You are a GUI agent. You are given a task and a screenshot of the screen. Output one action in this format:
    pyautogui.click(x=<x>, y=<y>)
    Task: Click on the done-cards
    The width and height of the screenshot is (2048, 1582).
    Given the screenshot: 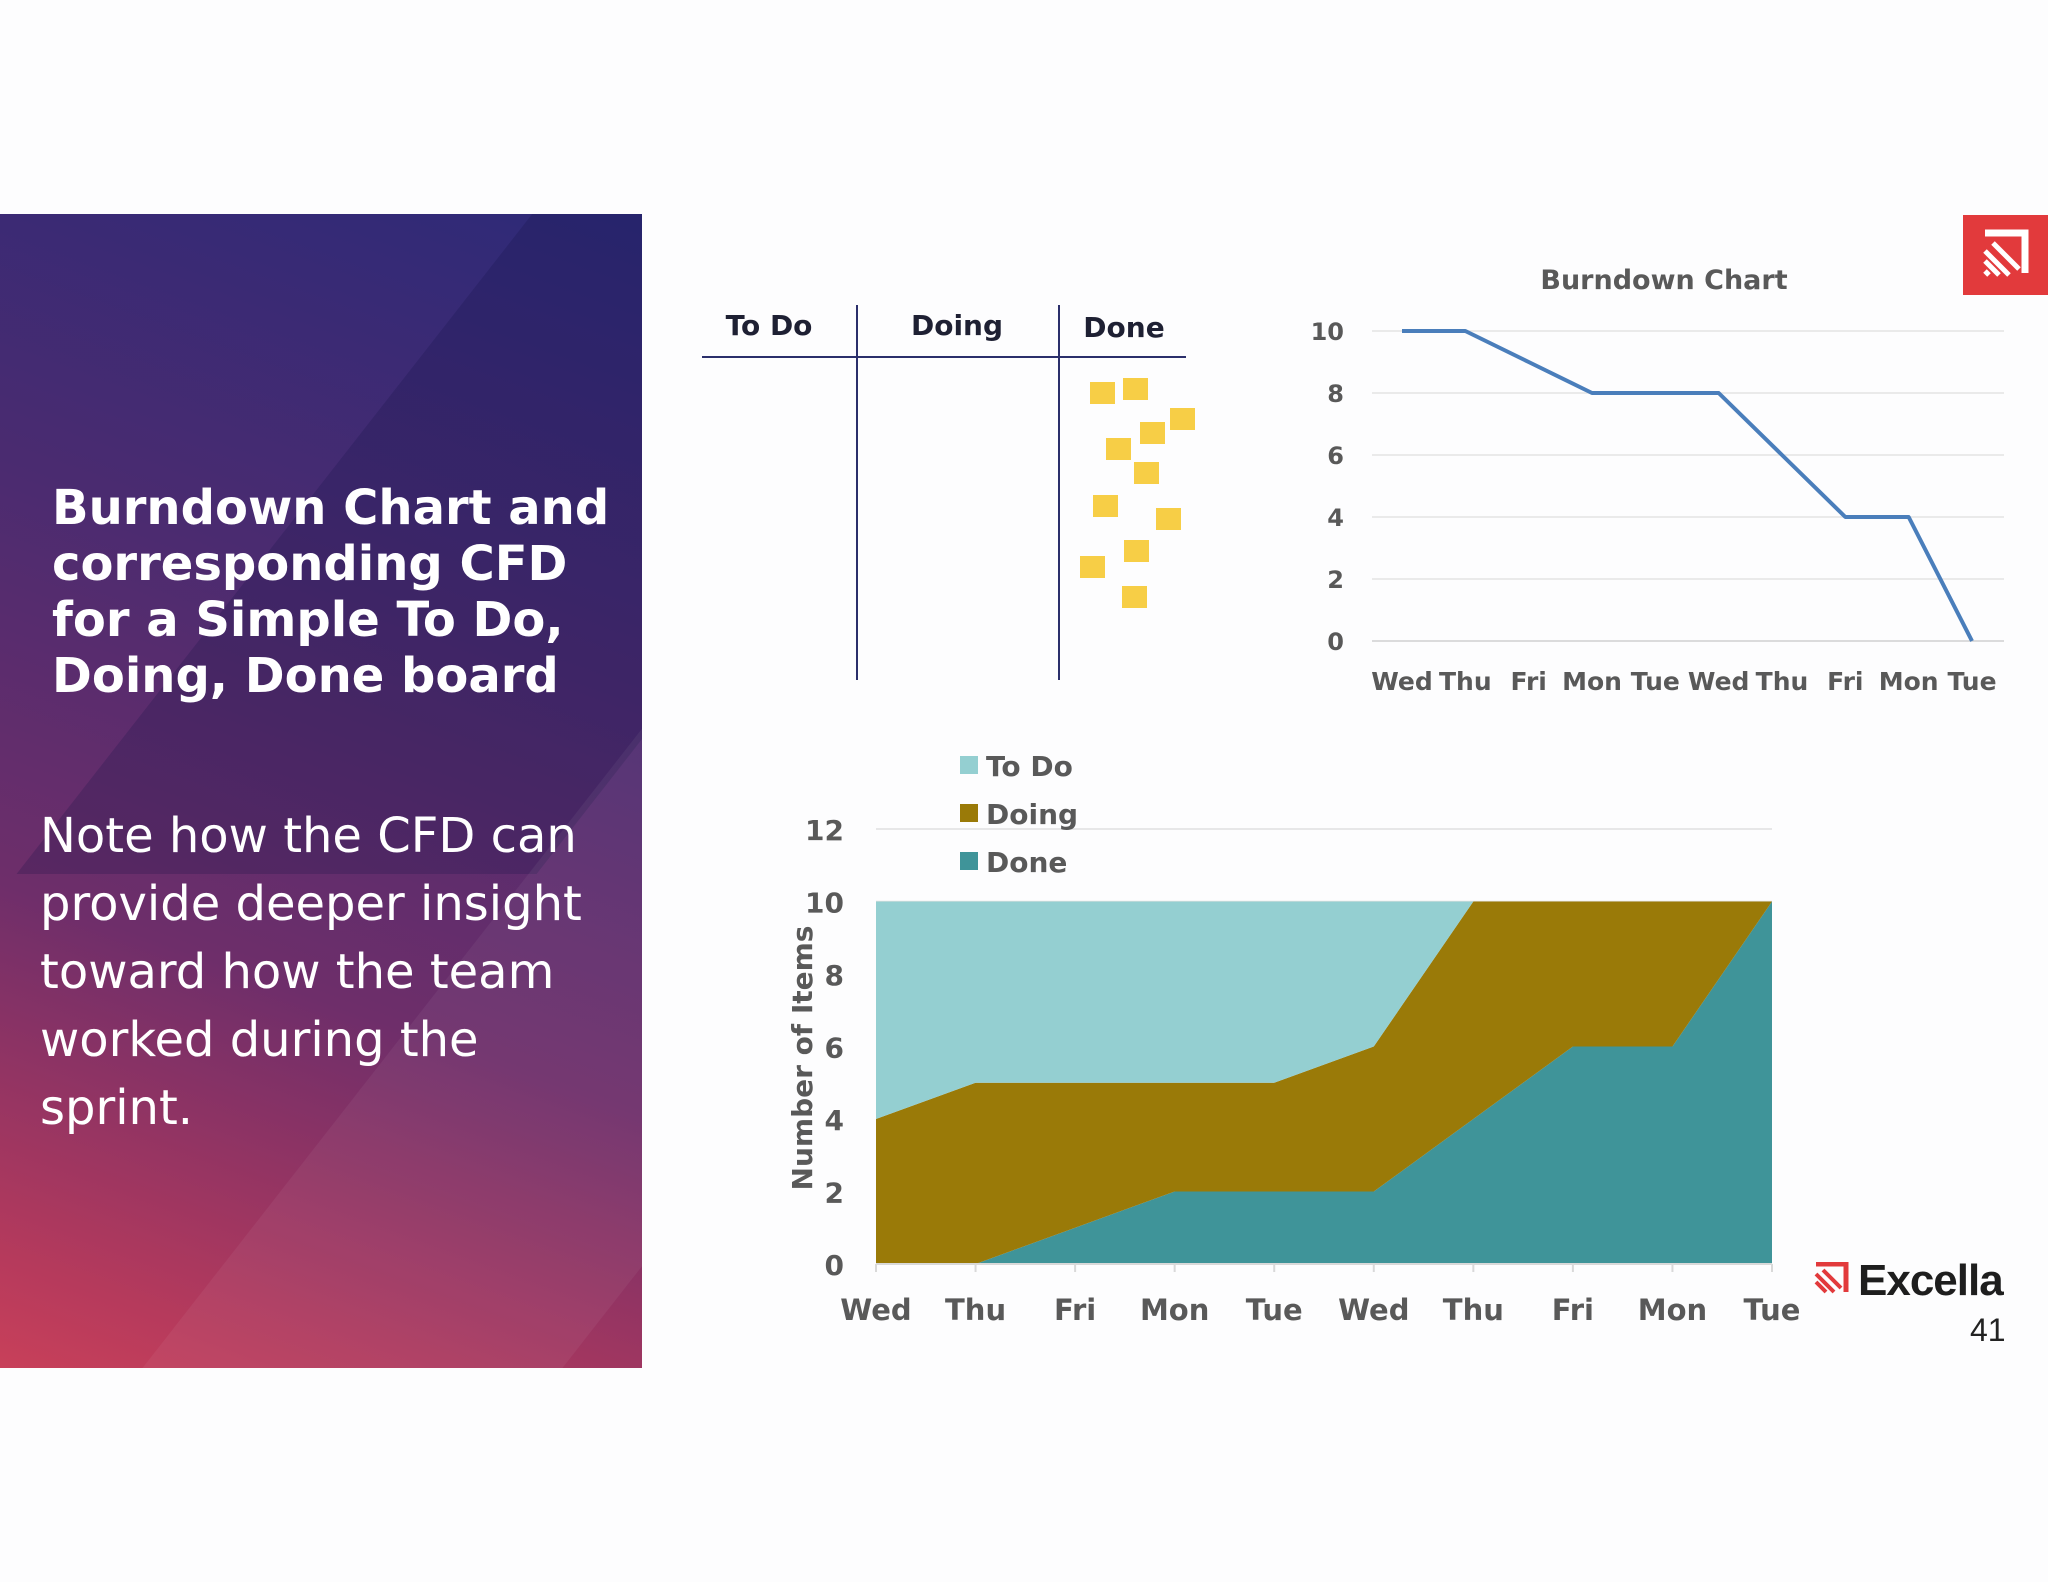 What is the action you would take?
    pyautogui.click(x=1137, y=493)
    